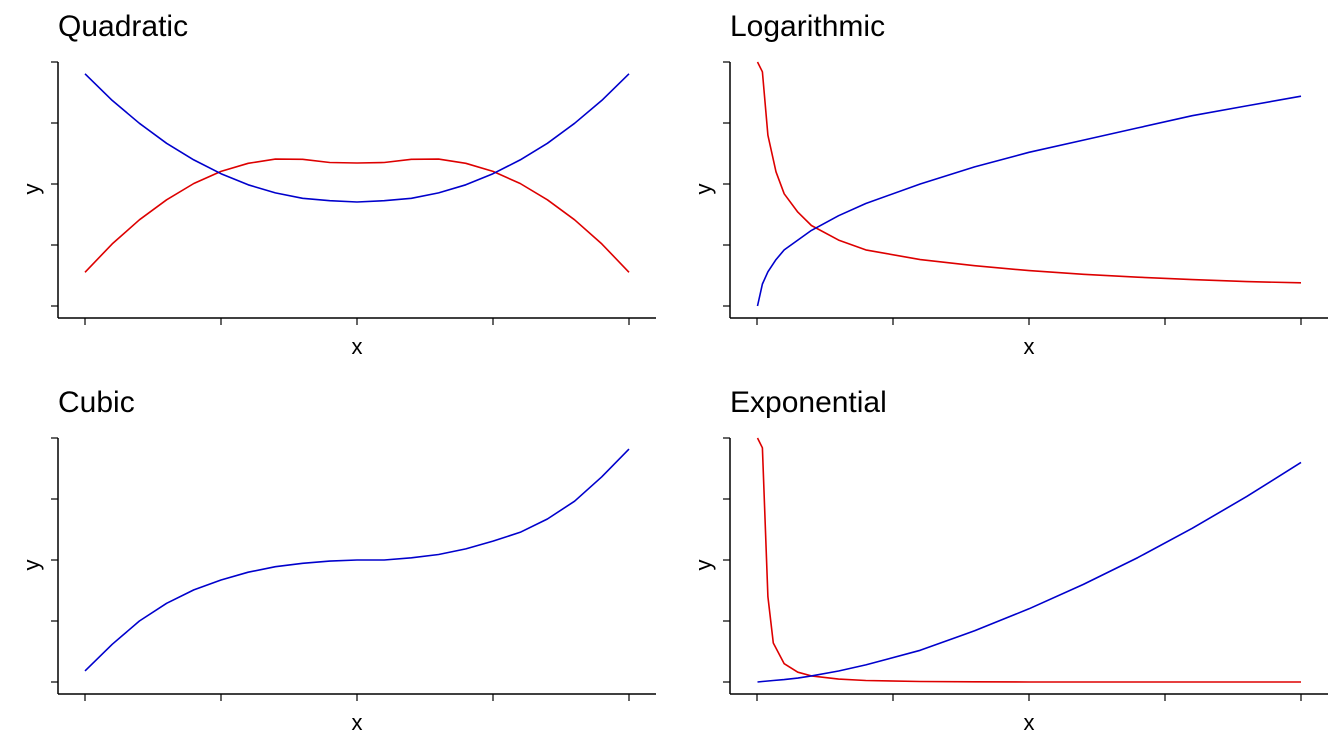  Describe the element at coordinates (96, 402) in the screenshot. I see `panel-title: Cubic` at that location.